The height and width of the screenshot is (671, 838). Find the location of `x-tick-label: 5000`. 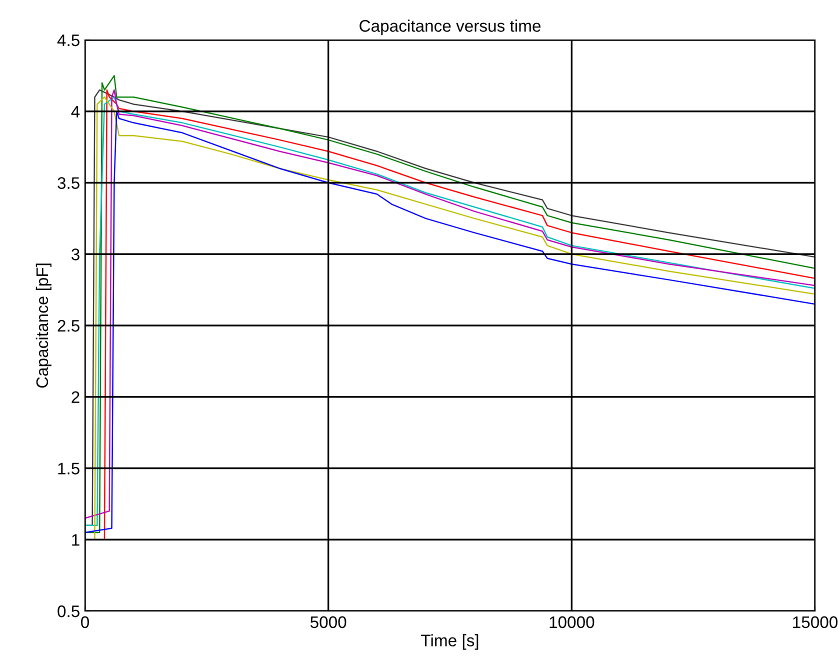

x-tick-label: 5000 is located at coordinates (328, 622).